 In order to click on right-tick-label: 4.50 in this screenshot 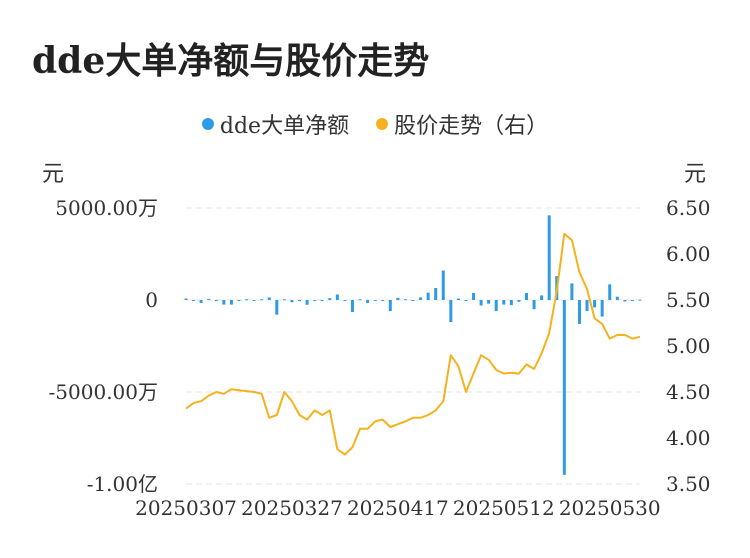, I will do `click(688, 392)`.